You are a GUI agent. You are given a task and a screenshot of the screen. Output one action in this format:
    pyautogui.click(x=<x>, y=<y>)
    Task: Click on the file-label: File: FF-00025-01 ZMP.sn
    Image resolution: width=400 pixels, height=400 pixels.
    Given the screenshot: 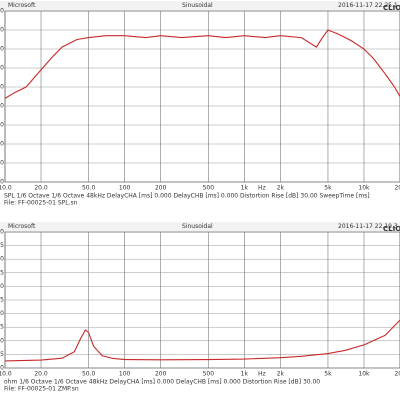 What is the action you would take?
    pyautogui.click(x=41, y=389)
    